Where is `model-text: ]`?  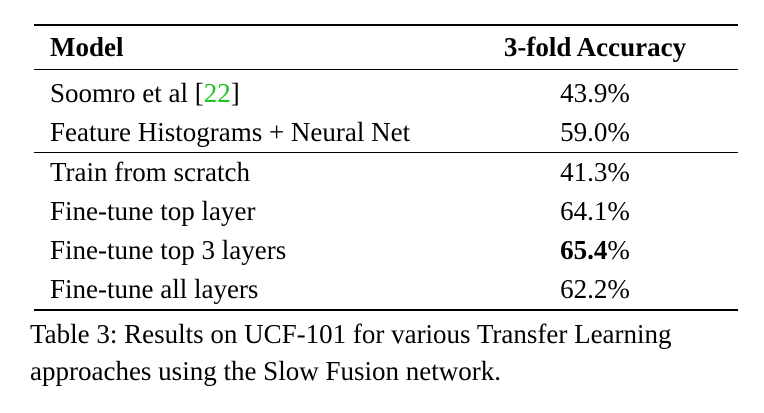 model-text: ] is located at coordinates (235, 93).